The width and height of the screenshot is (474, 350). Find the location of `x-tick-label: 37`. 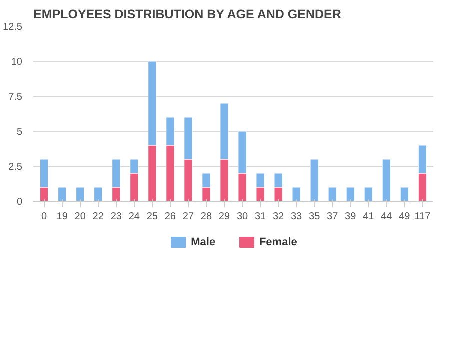

x-tick-label: 37 is located at coordinates (333, 217).